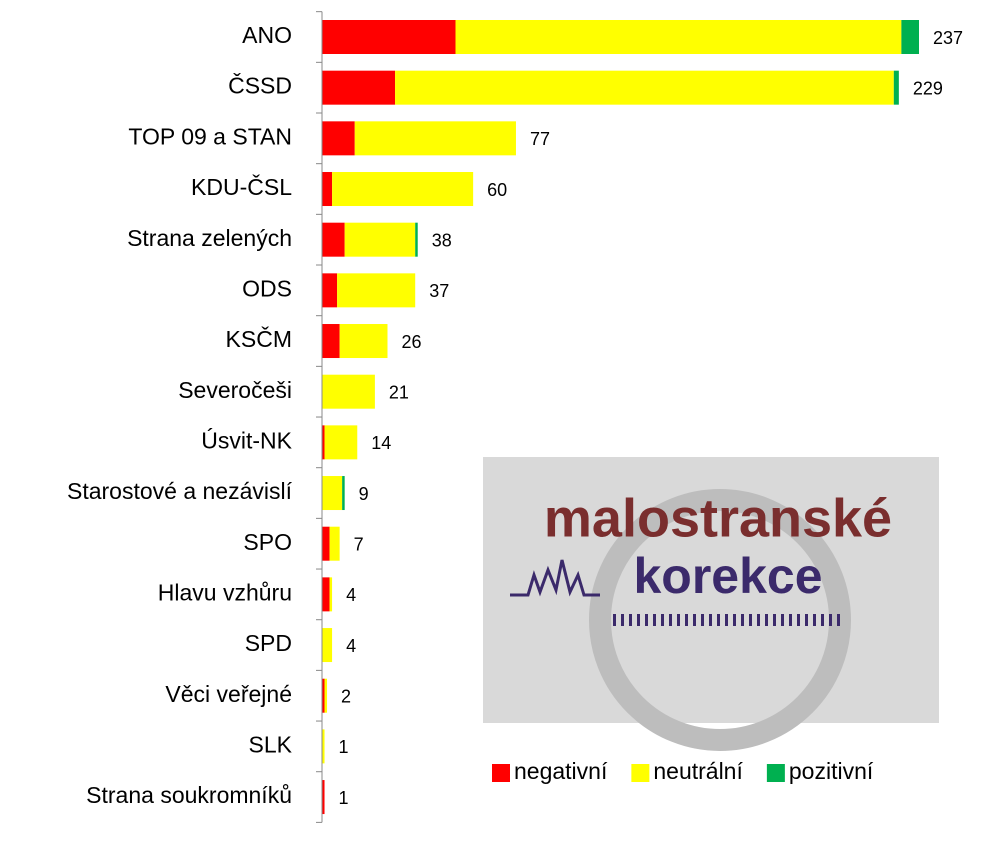 This screenshot has width=983, height=849. What do you see at coordinates (267, 35) in the screenshot?
I see `y-tick-label: ANO` at bounding box center [267, 35].